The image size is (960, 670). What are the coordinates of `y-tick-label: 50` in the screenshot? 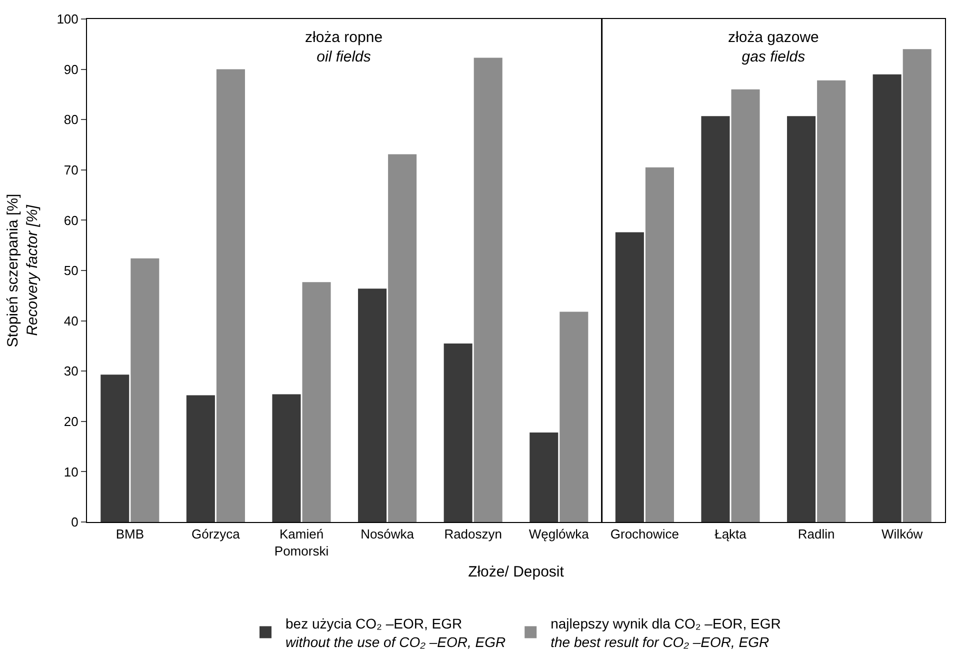 It's located at (71, 270).